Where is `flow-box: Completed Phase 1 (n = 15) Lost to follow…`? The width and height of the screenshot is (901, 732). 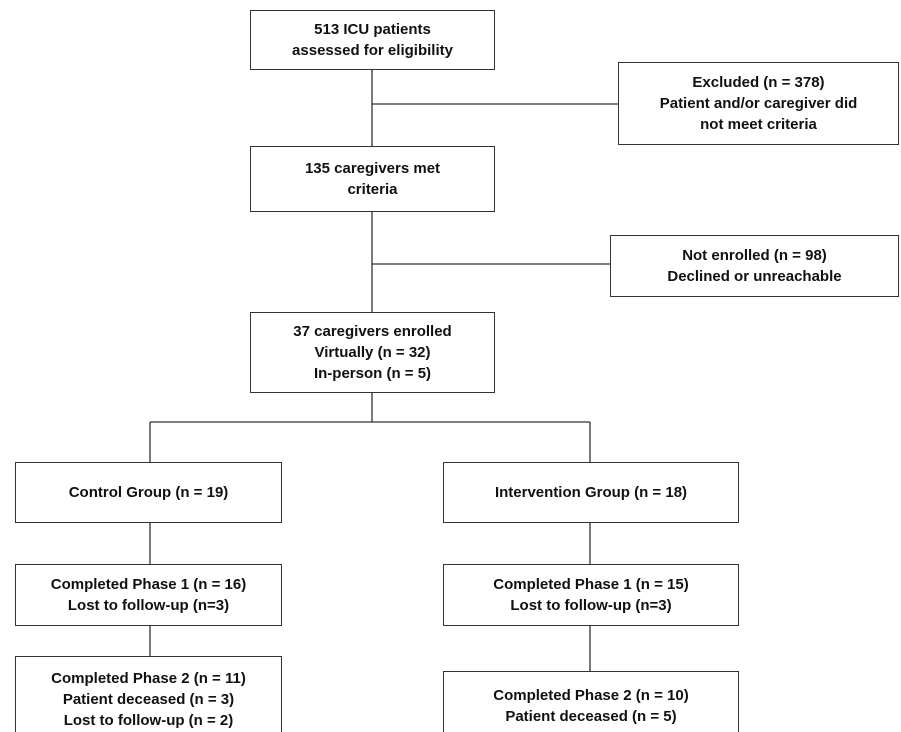 flow-box: Completed Phase 1 (n = 15) Lost to follow… is located at coordinates (591, 595).